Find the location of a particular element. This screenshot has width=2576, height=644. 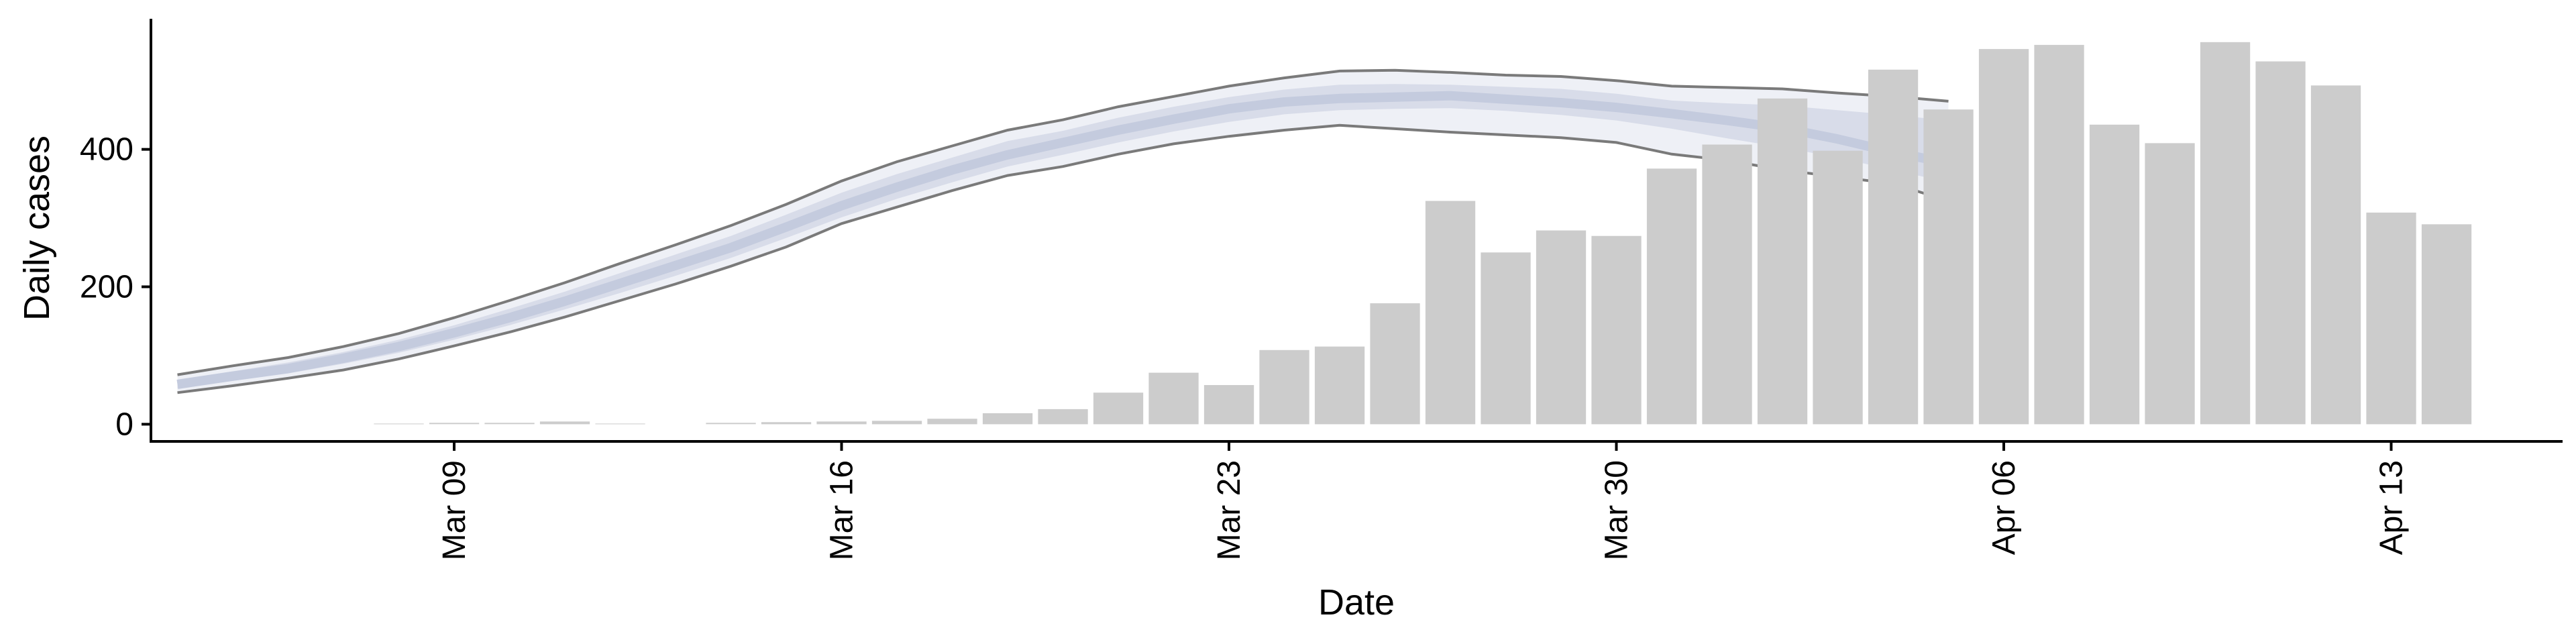

y-axis-title: Daily cases is located at coordinates (37, 228).